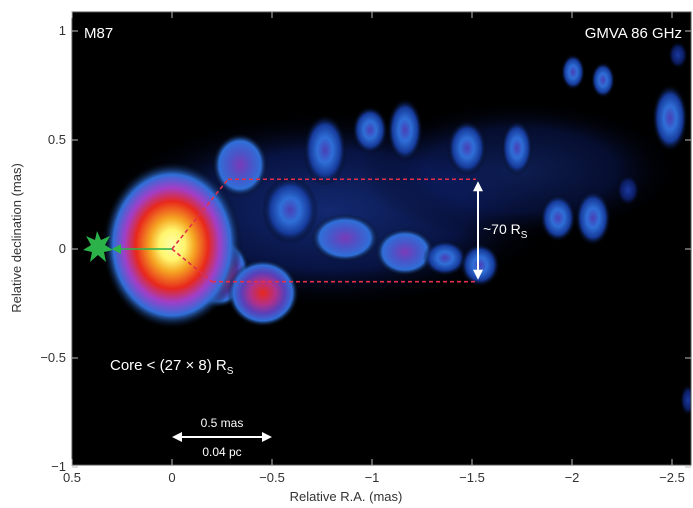 The height and width of the screenshot is (508, 693). Describe the element at coordinates (272, 477) in the screenshot. I see `x-tick-label: −0.5` at that location.